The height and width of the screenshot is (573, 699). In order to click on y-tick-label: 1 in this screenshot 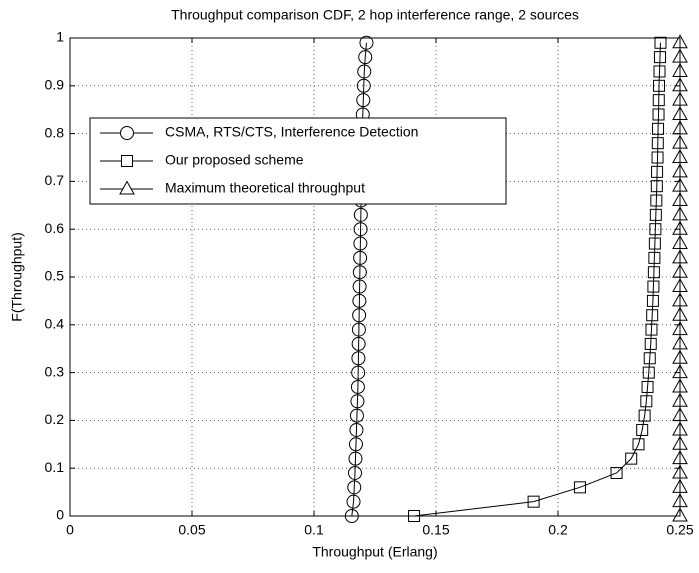, I will do `click(60, 37)`.